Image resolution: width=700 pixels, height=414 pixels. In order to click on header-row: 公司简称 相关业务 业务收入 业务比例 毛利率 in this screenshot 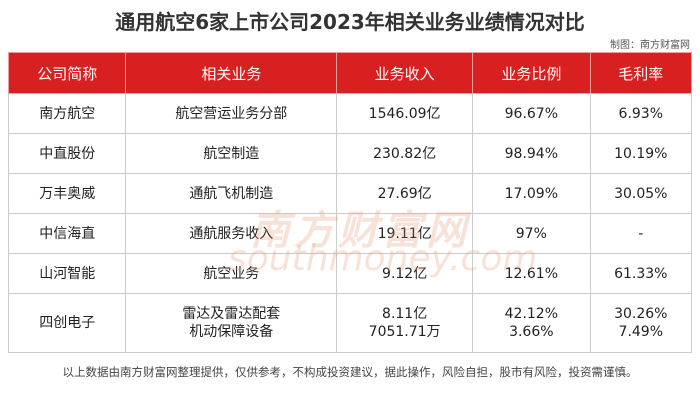, I will do `click(350, 73)`.